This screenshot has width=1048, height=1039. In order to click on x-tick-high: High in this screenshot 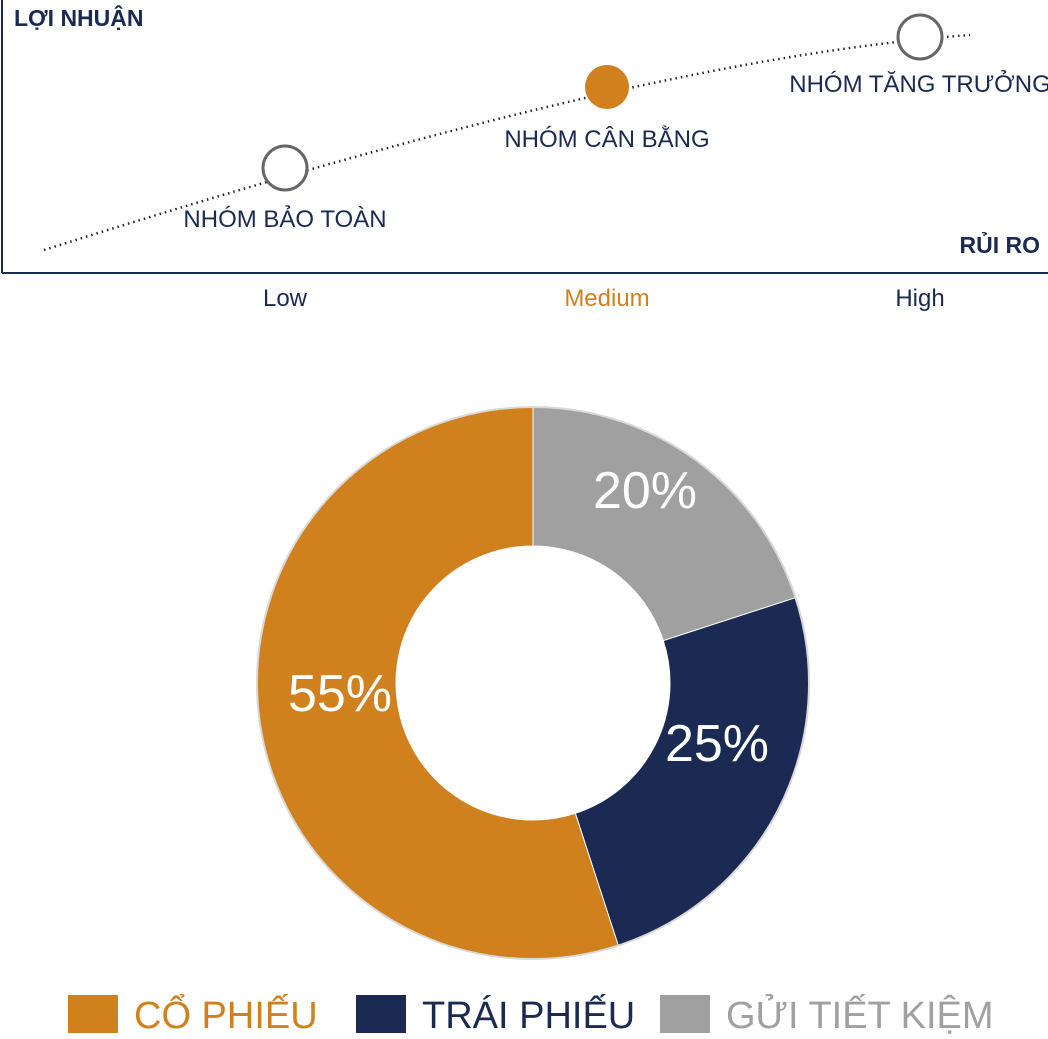, I will do `click(919, 298)`.